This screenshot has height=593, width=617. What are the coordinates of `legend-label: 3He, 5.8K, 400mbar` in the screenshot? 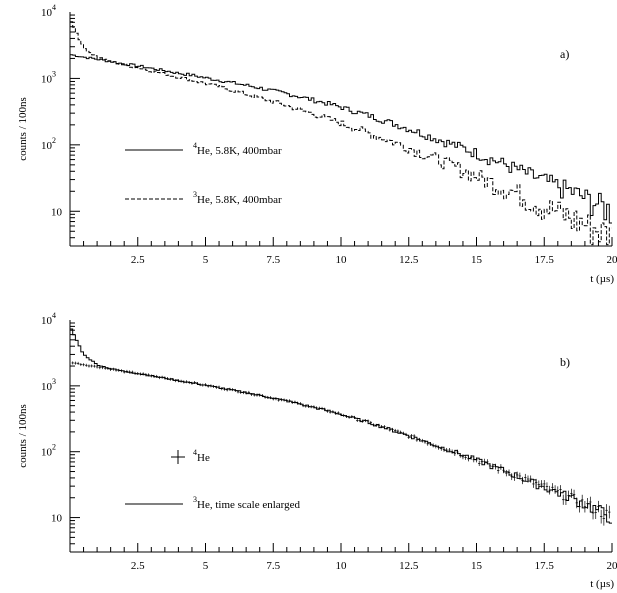 It's located at (237, 198).